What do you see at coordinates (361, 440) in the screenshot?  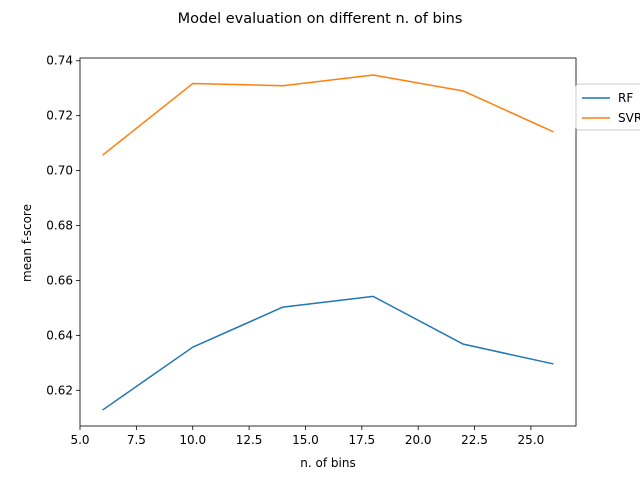 I see `x-tick-label: 17.5` at bounding box center [361, 440].